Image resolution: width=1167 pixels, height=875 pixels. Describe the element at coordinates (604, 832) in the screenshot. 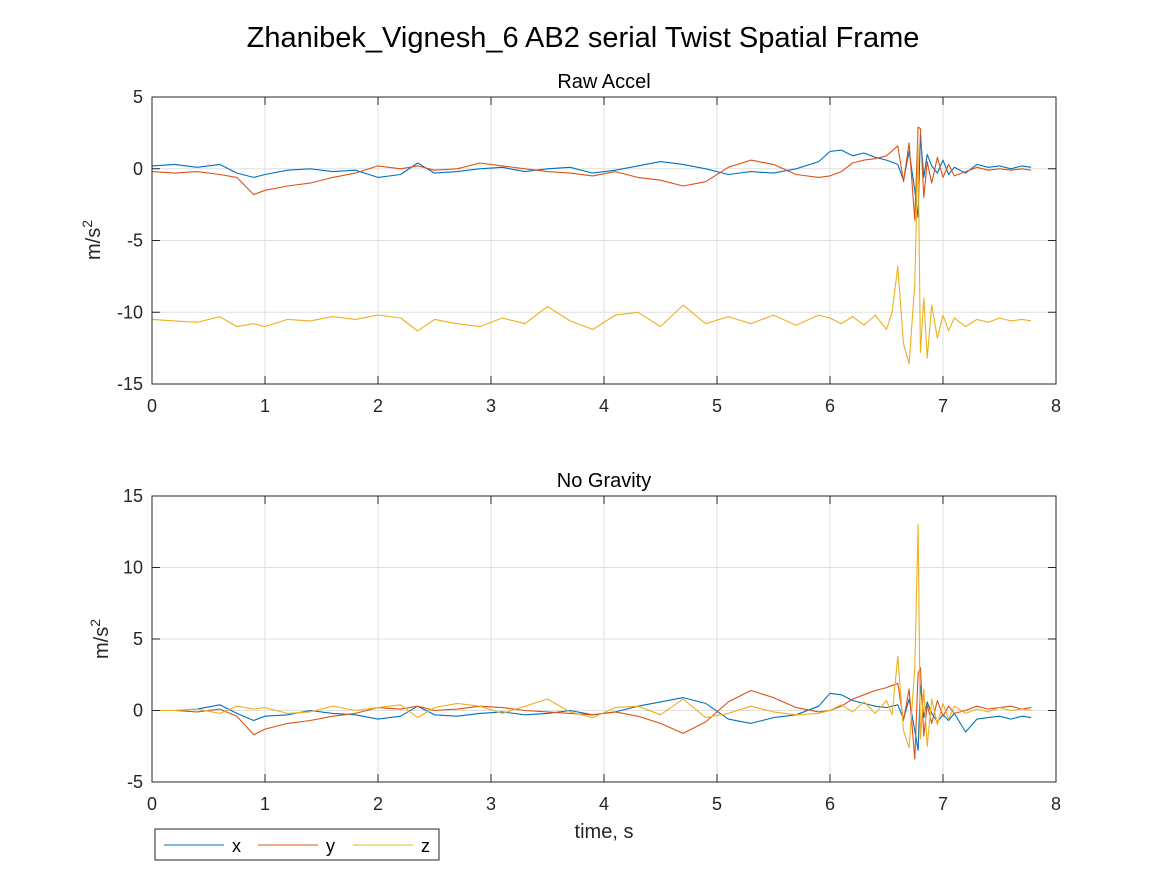

I see `x-axis-label: time, s` at that location.